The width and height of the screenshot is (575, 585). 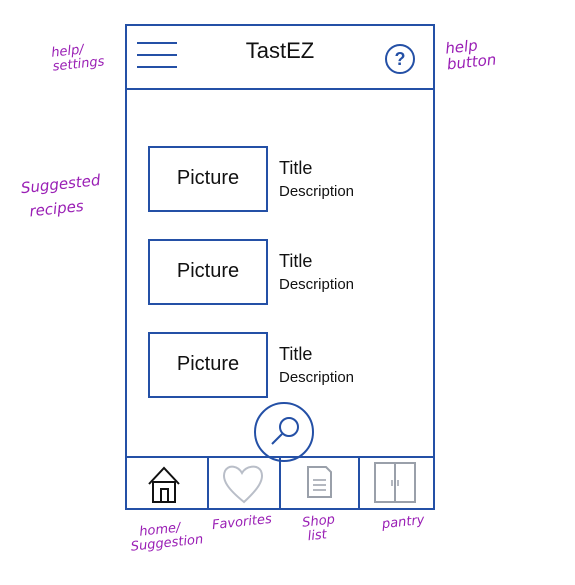 I want to click on annotation-favorites: Favorites, so click(x=242, y=522).